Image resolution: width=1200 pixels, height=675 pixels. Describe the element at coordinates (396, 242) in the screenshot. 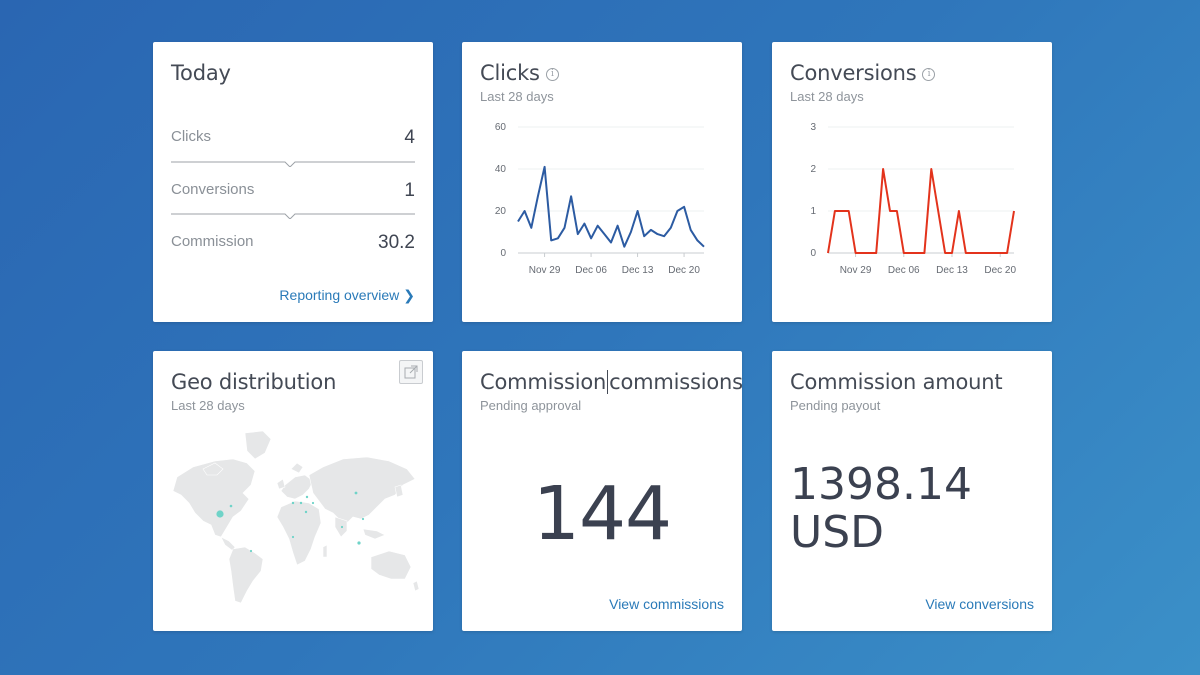

I see `today-commission-value: 30.2` at that location.